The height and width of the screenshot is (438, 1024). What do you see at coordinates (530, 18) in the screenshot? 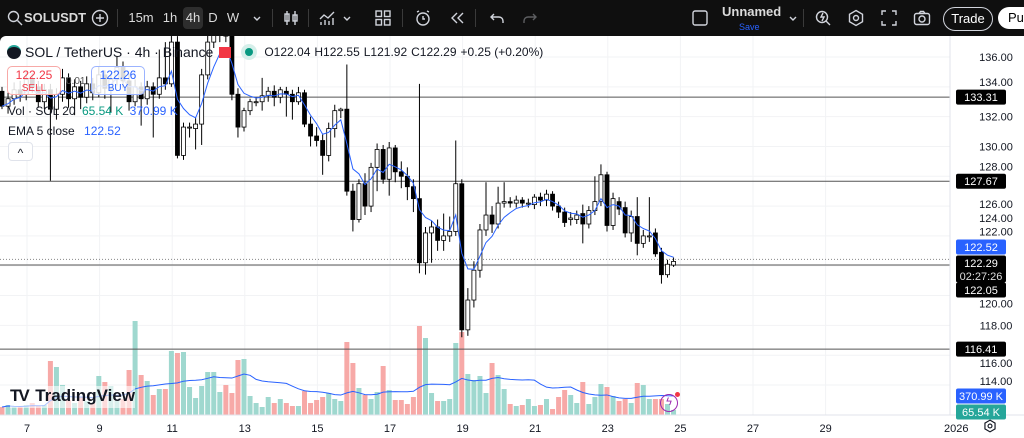
I see `redo-icon` at bounding box center [530, 18].